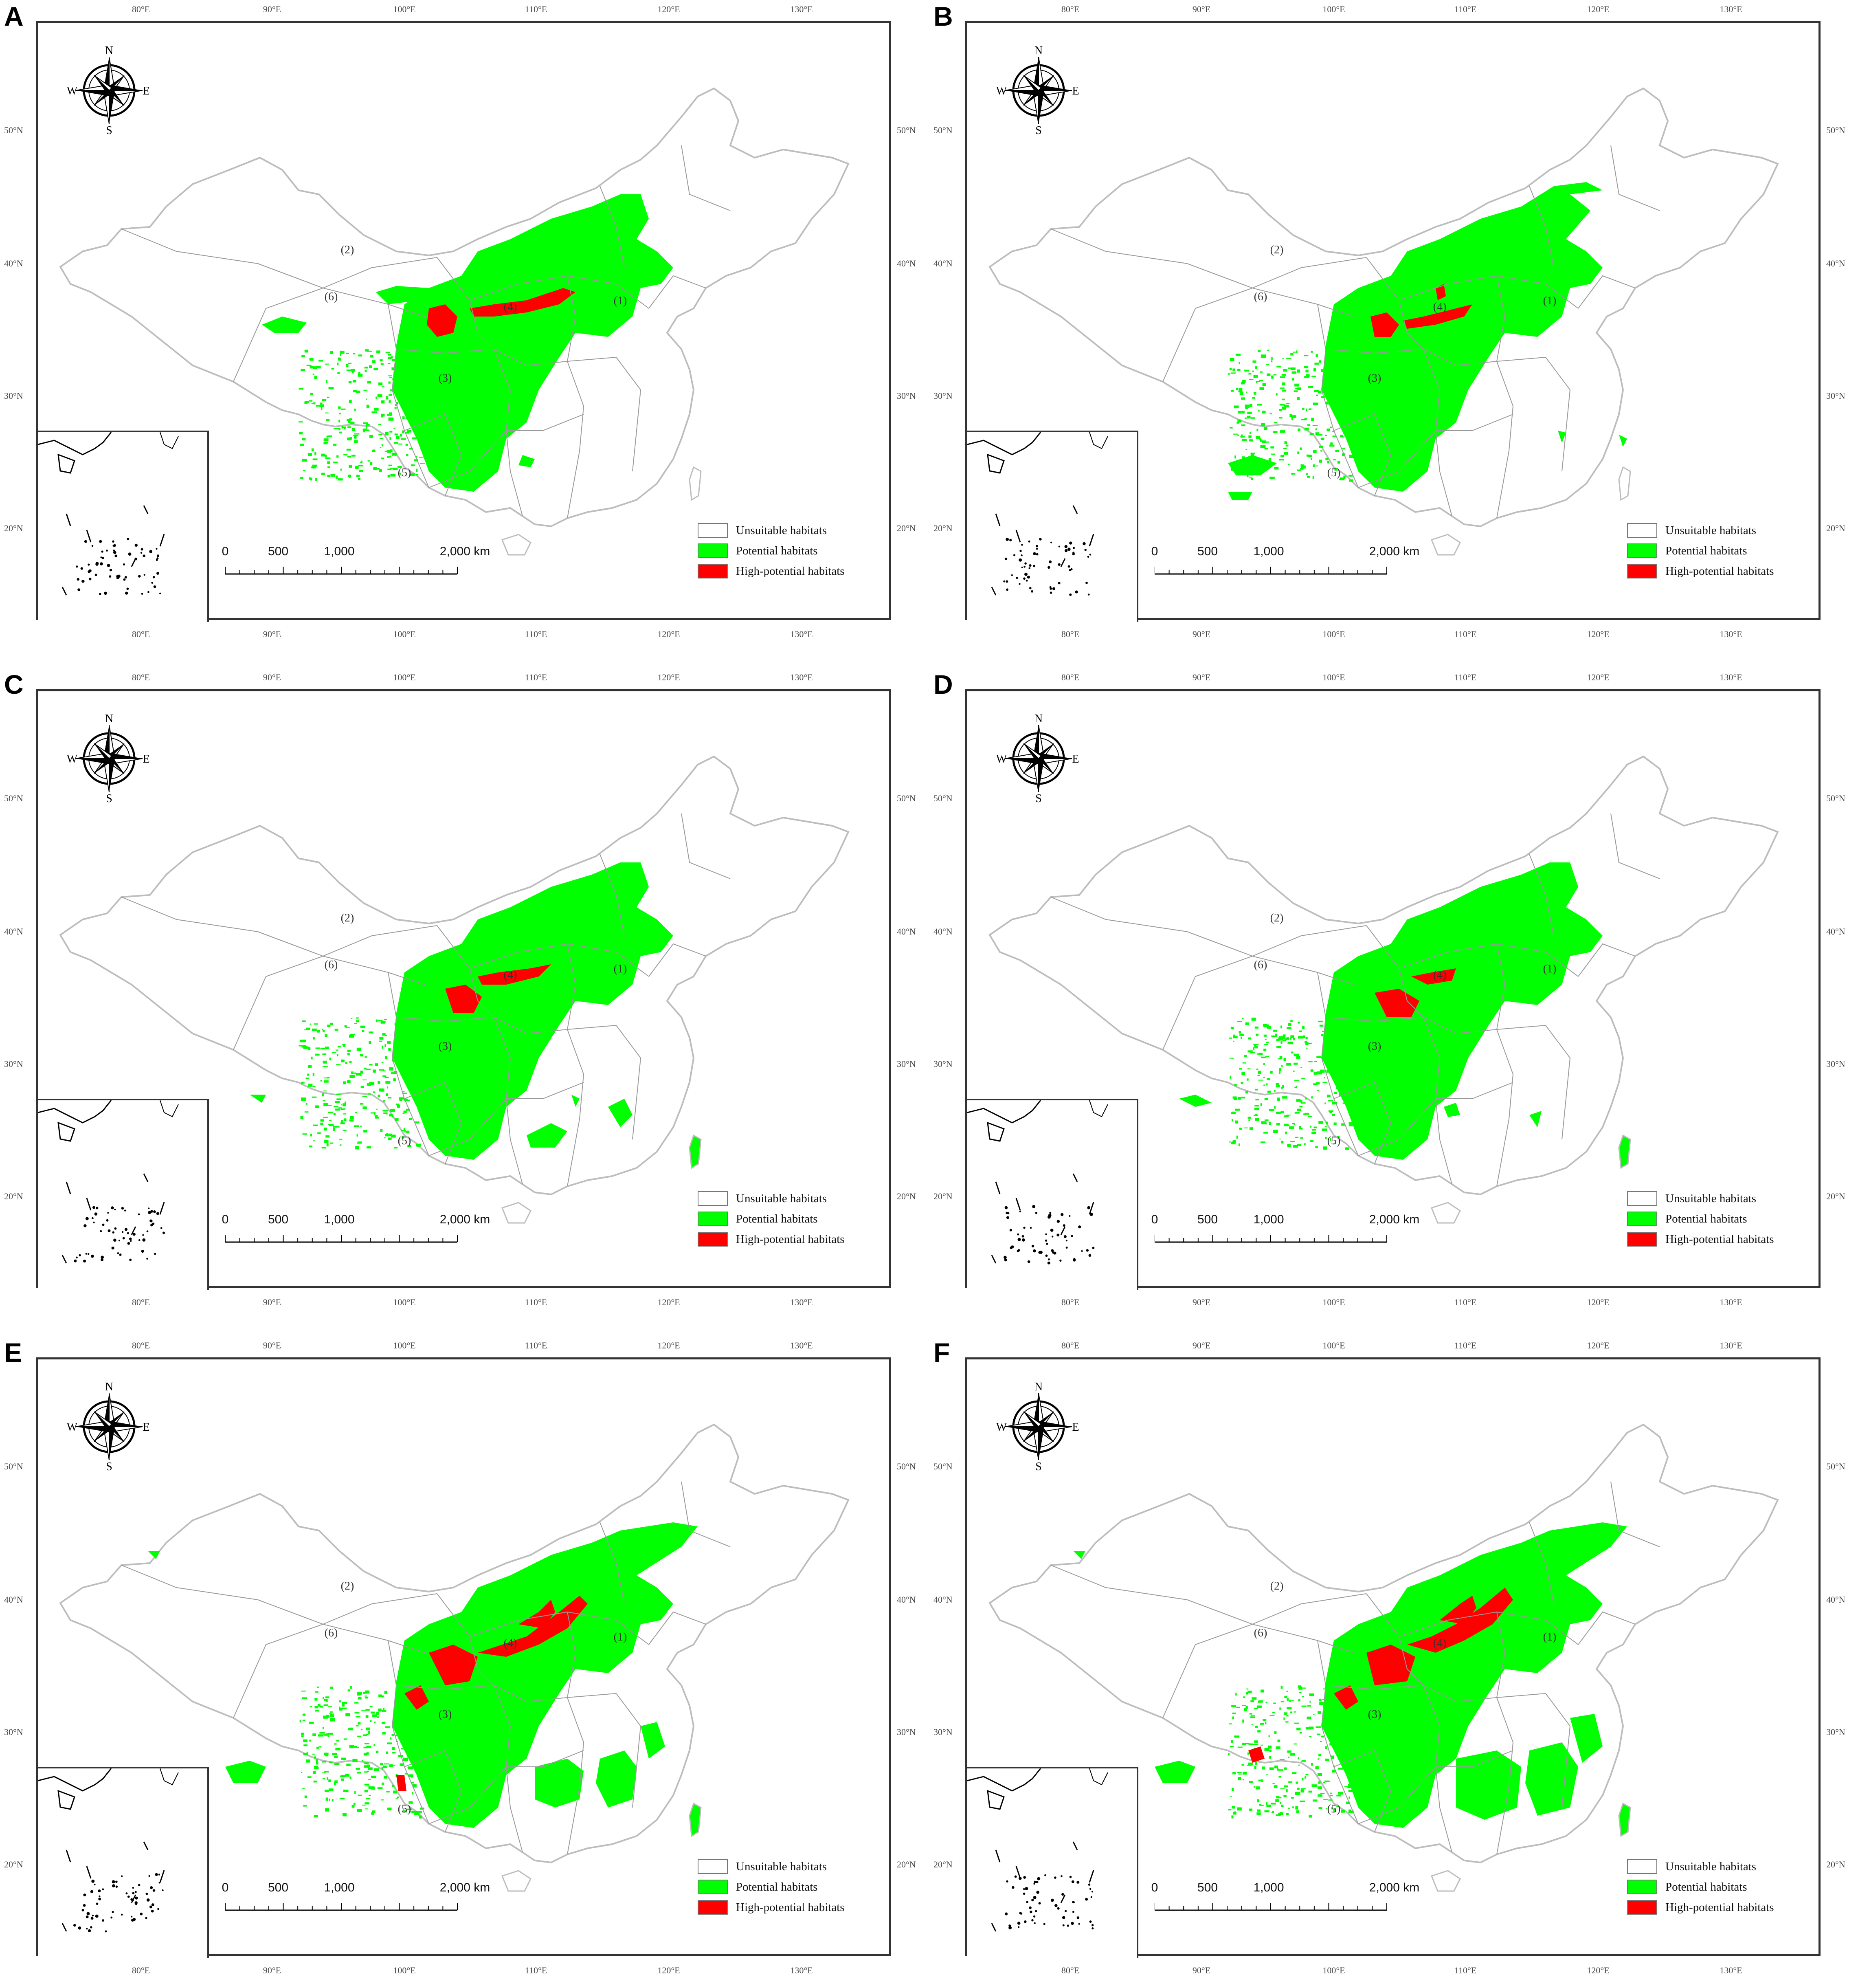 This screenshot has width=1858, height=1988. I want to click on legend-item: Unsuitable habitats, so click(763, 1867).